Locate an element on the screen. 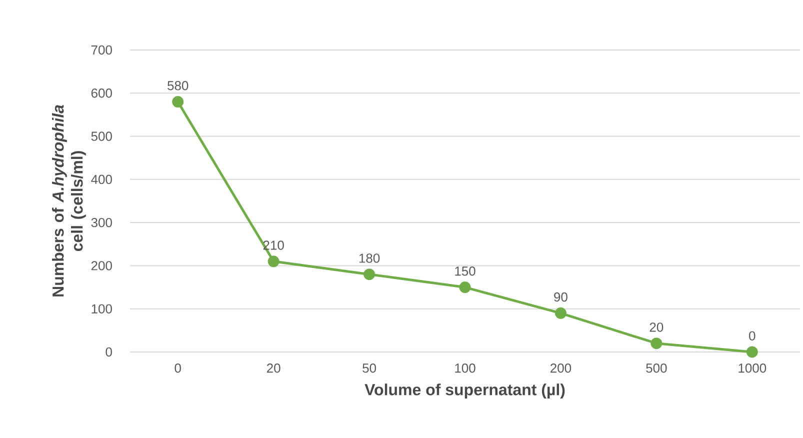 The height and width of the screenshot is (438, 803). x-tick-label: 50 is located at coordinates (369, 368).